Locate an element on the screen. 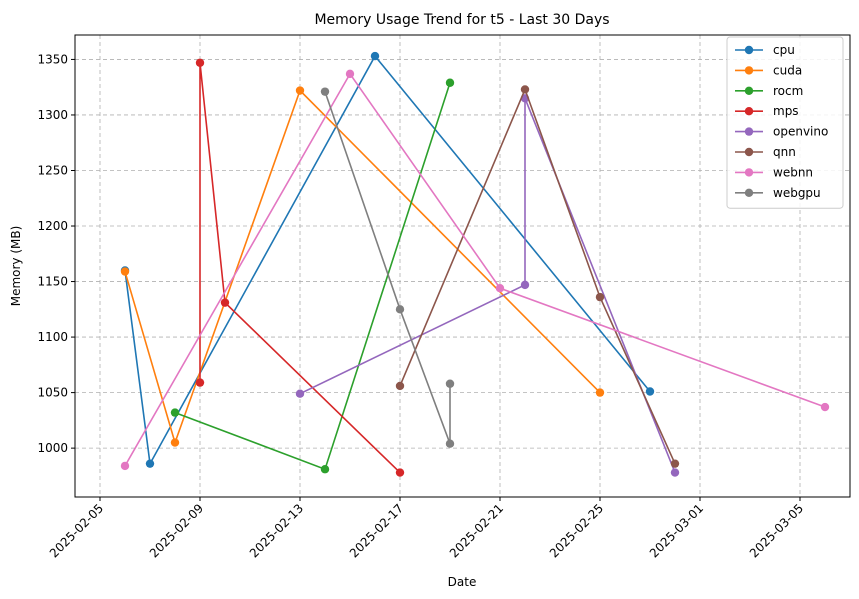 The image size is (859, 599). legend-label: webnn is located at coordinates (793, 172).